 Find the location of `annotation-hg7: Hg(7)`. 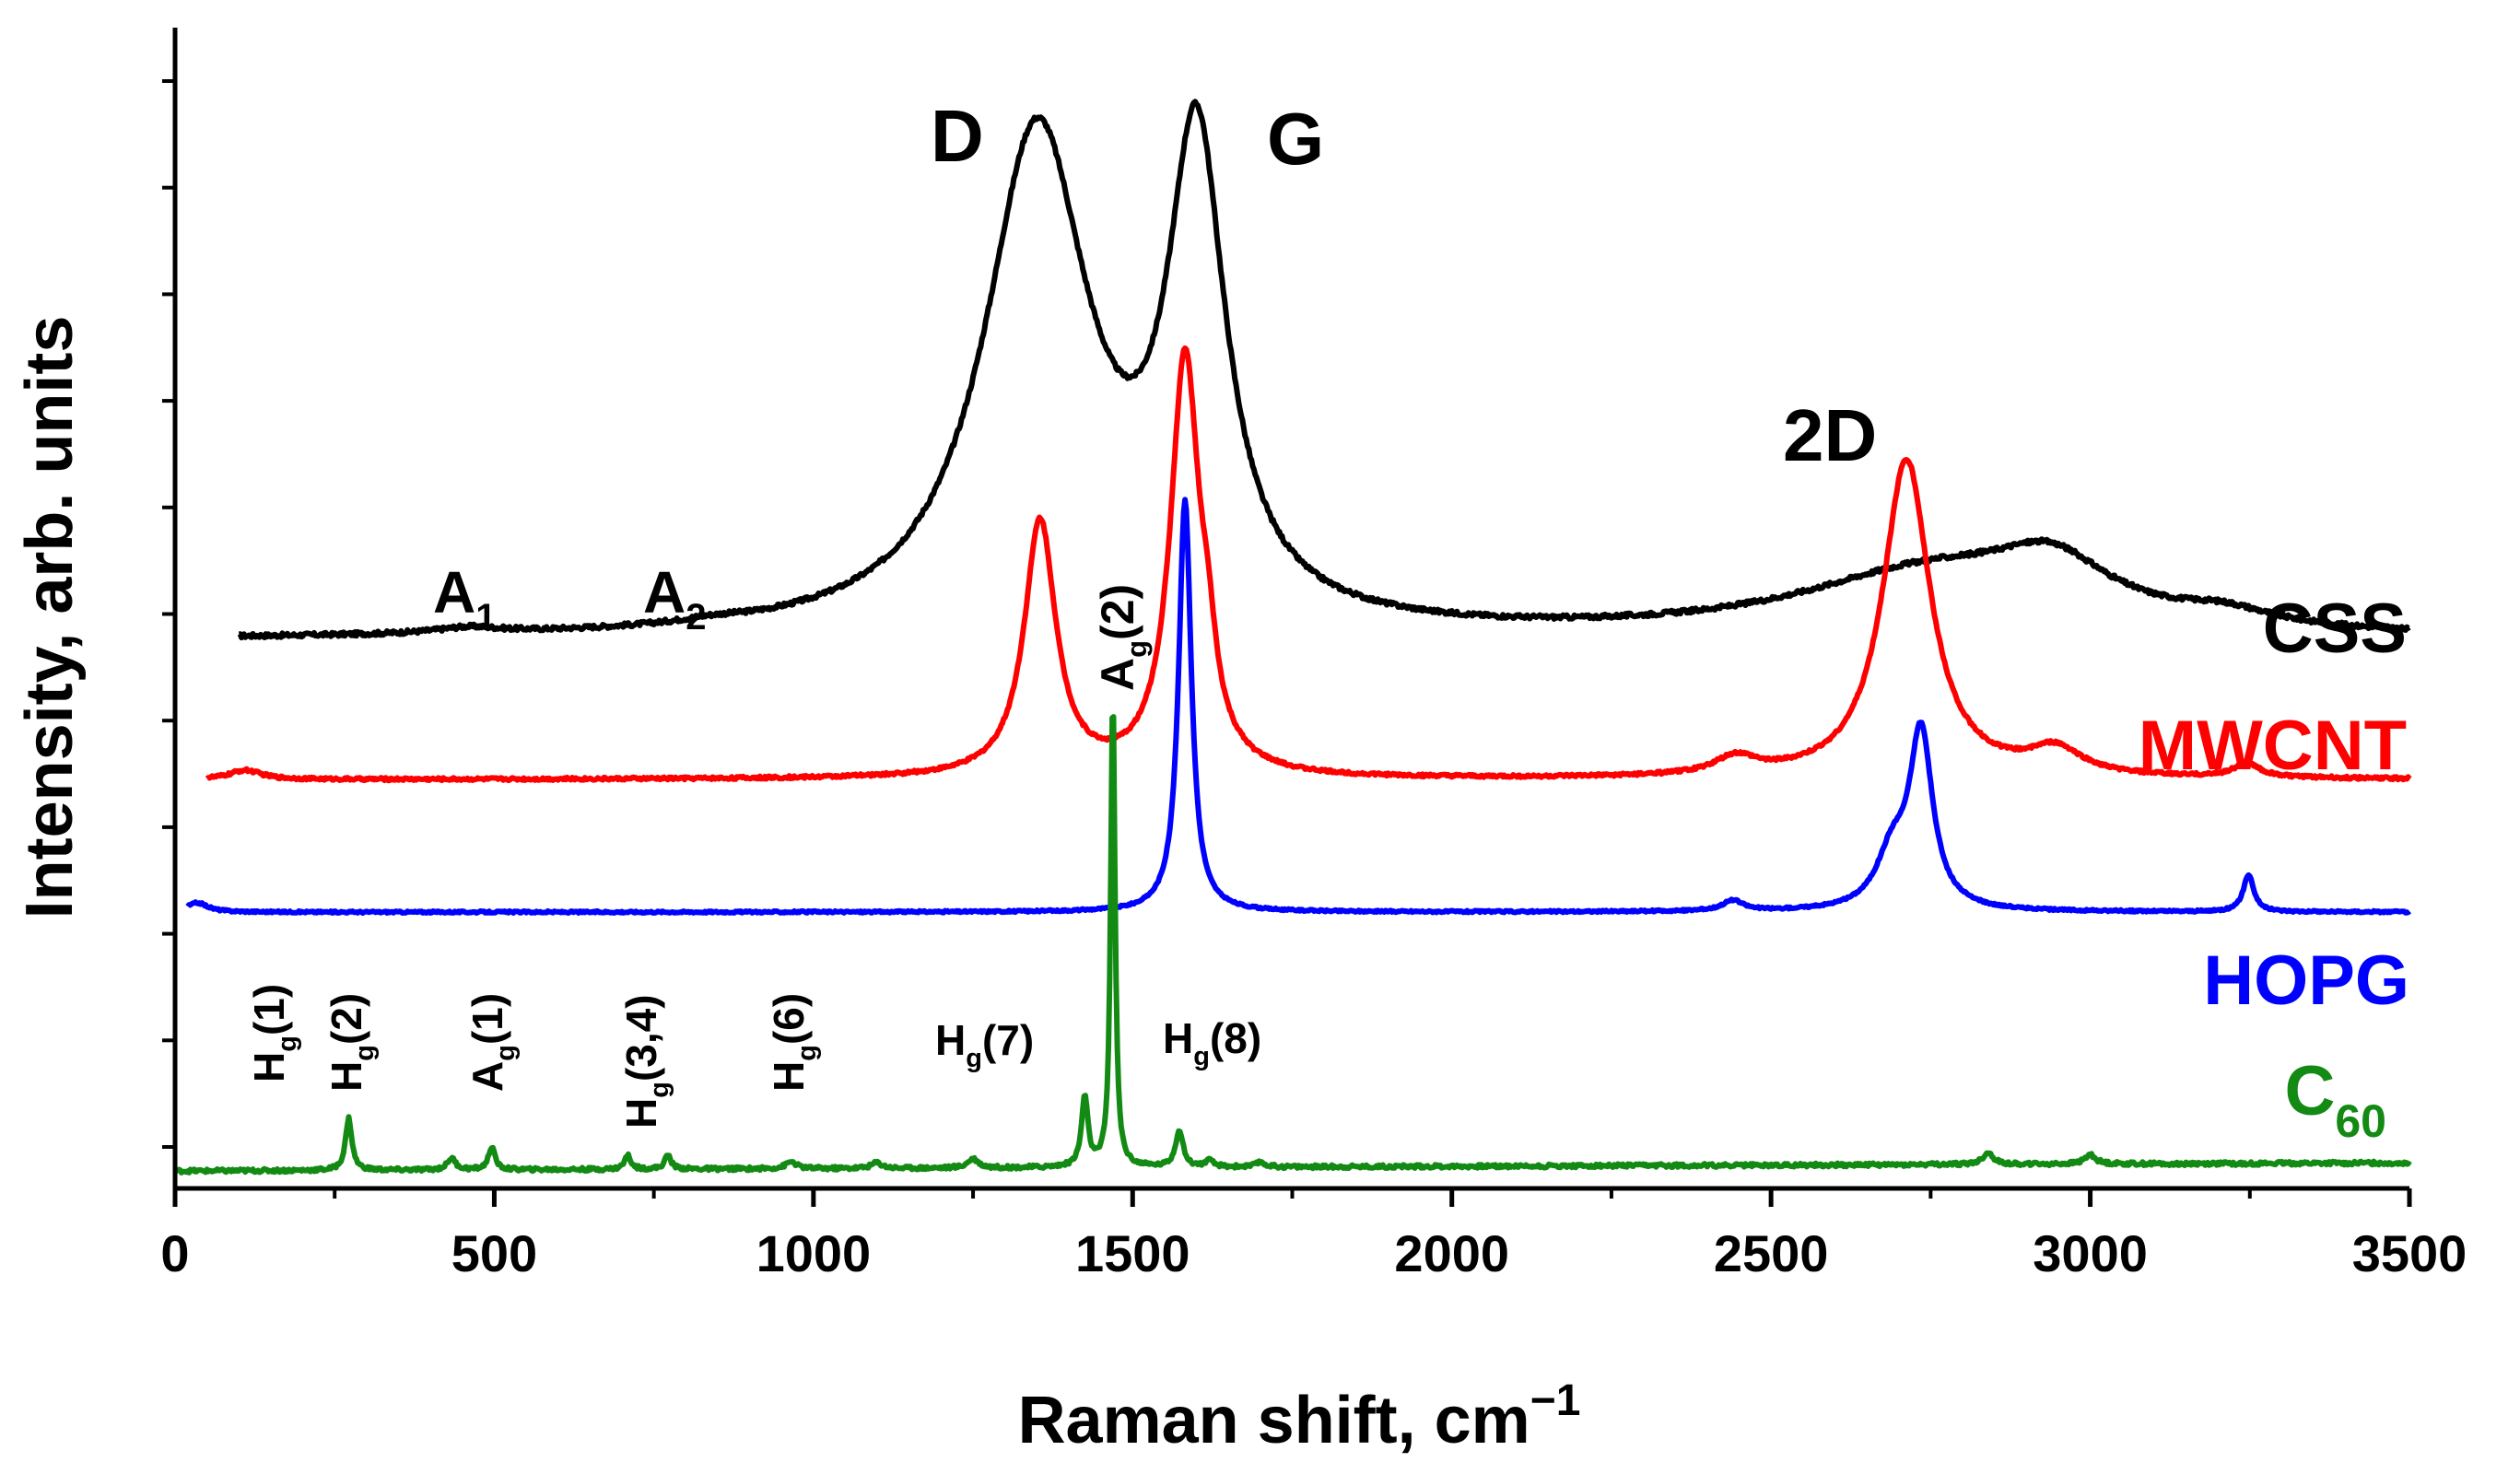

annotation-hg7: Hg(7) is located at coordinates (984, 1044).